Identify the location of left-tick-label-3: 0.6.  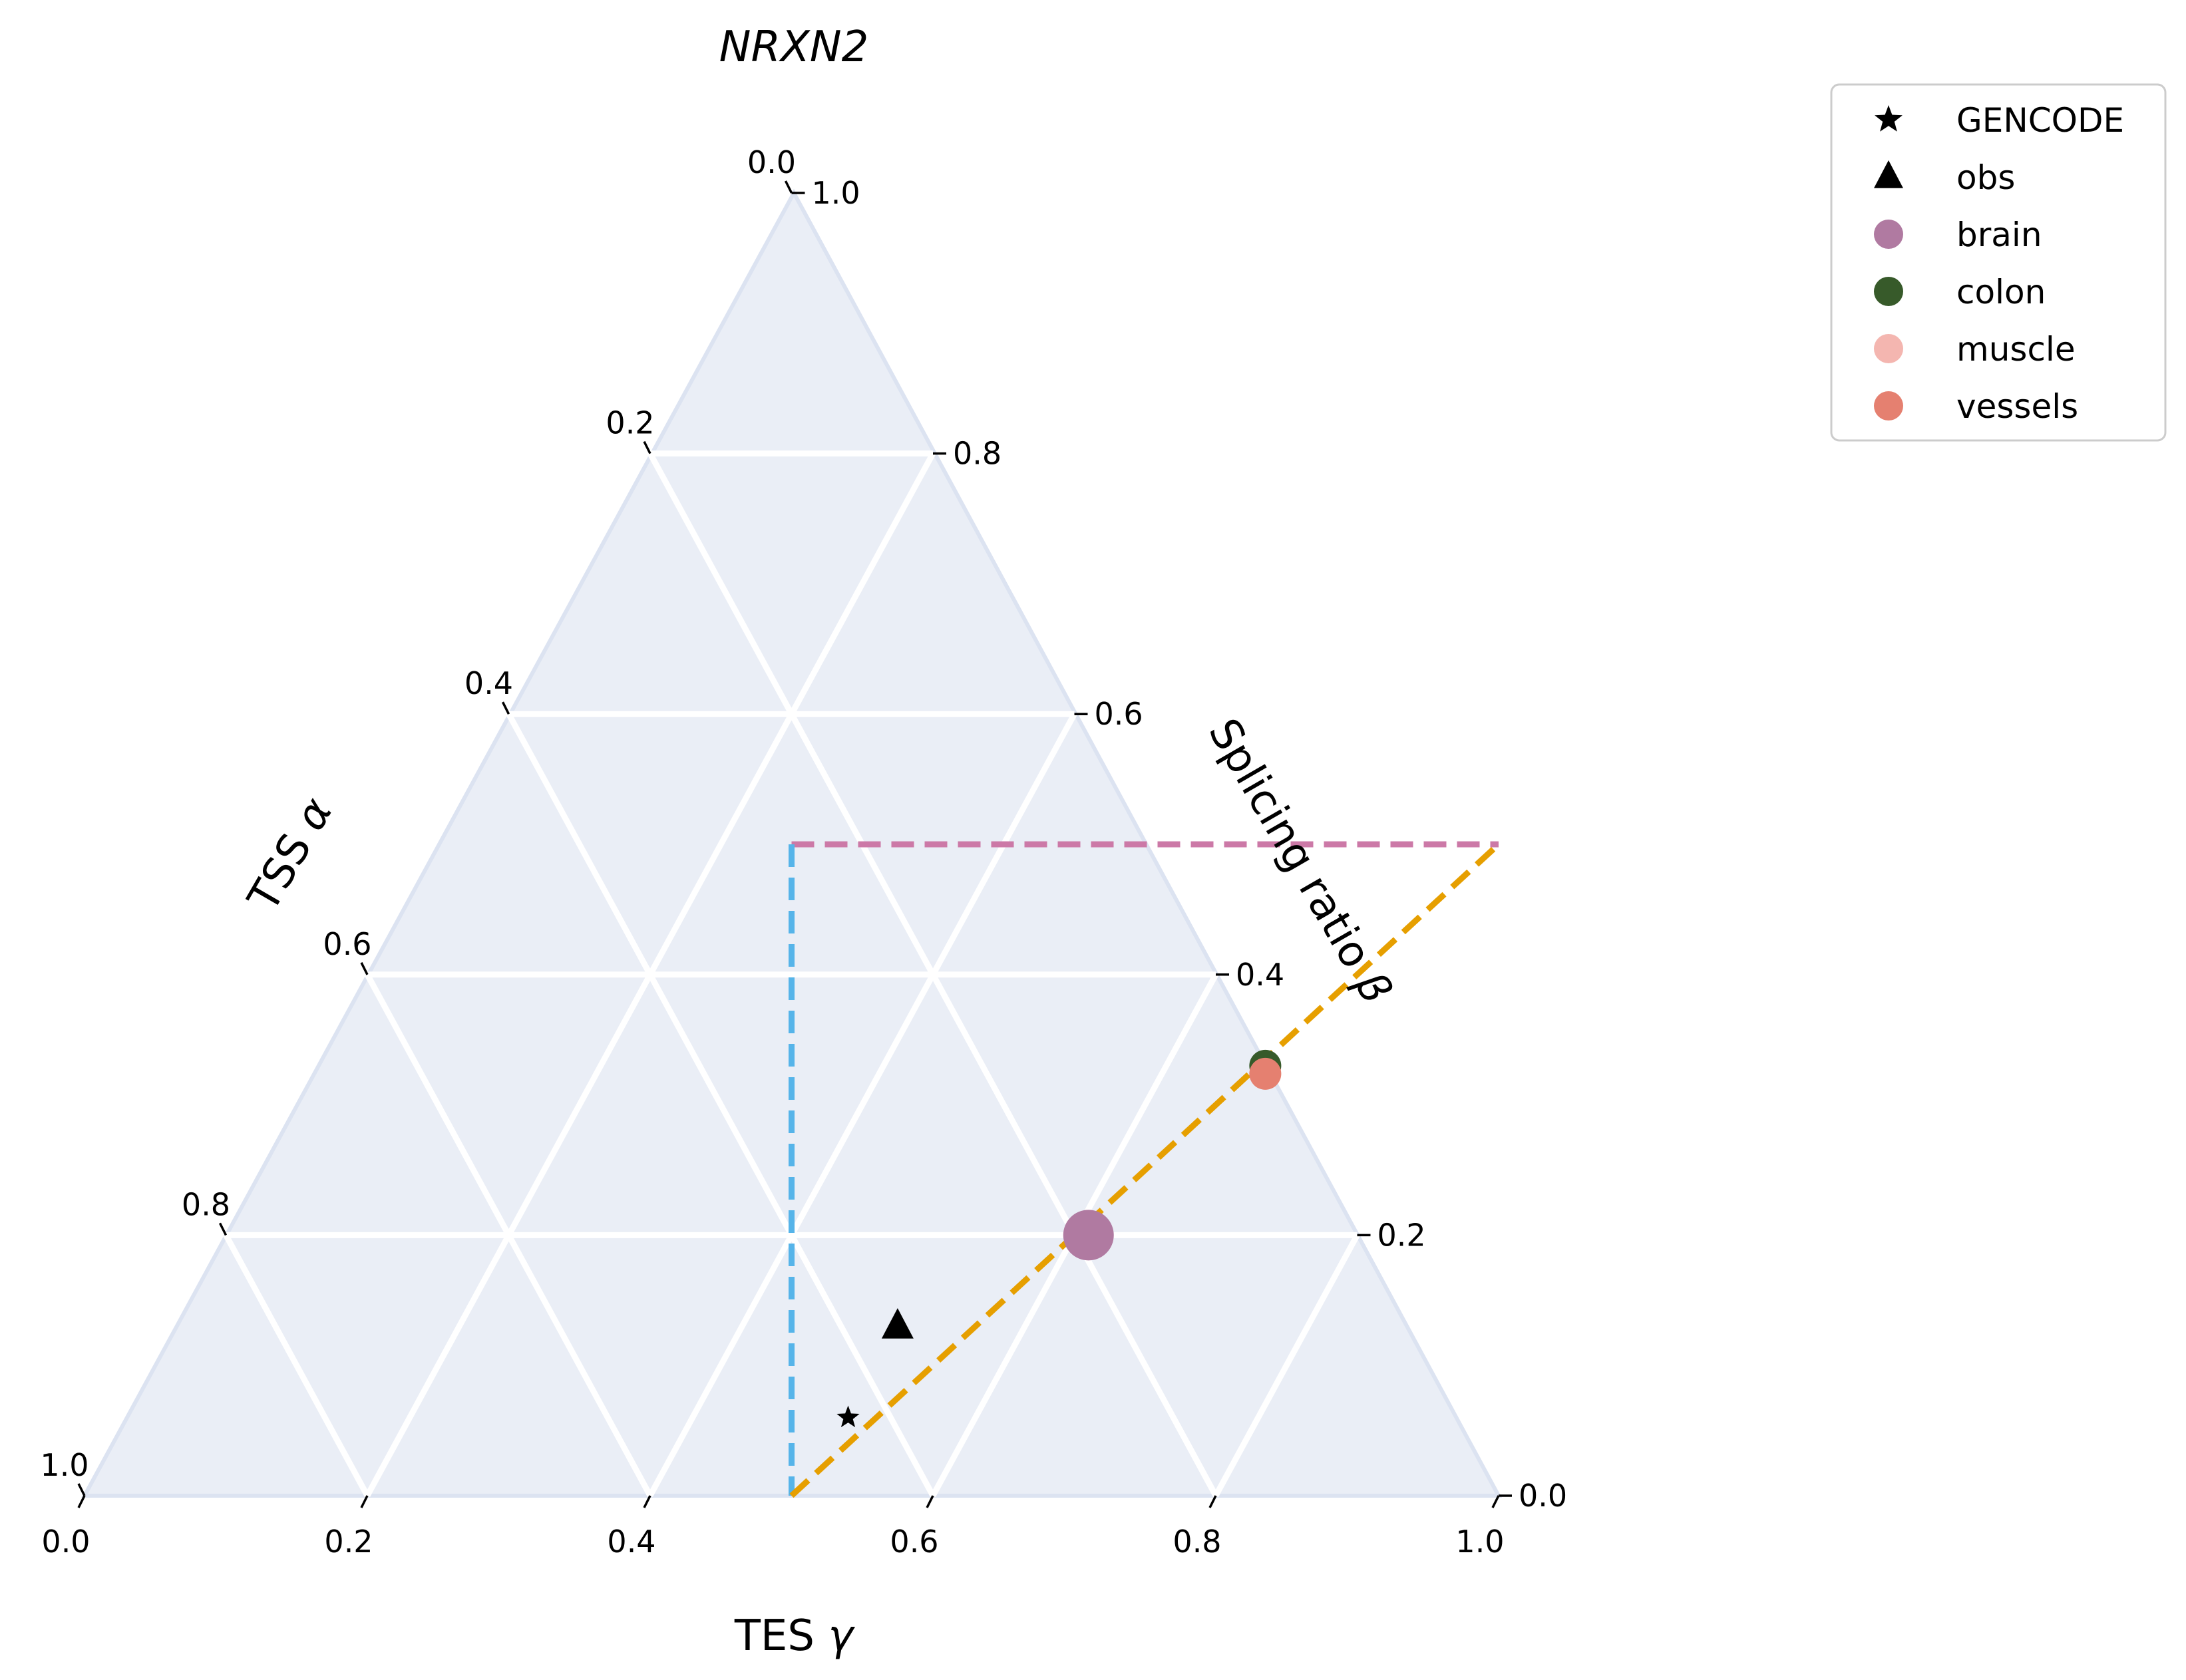
(347, 944).